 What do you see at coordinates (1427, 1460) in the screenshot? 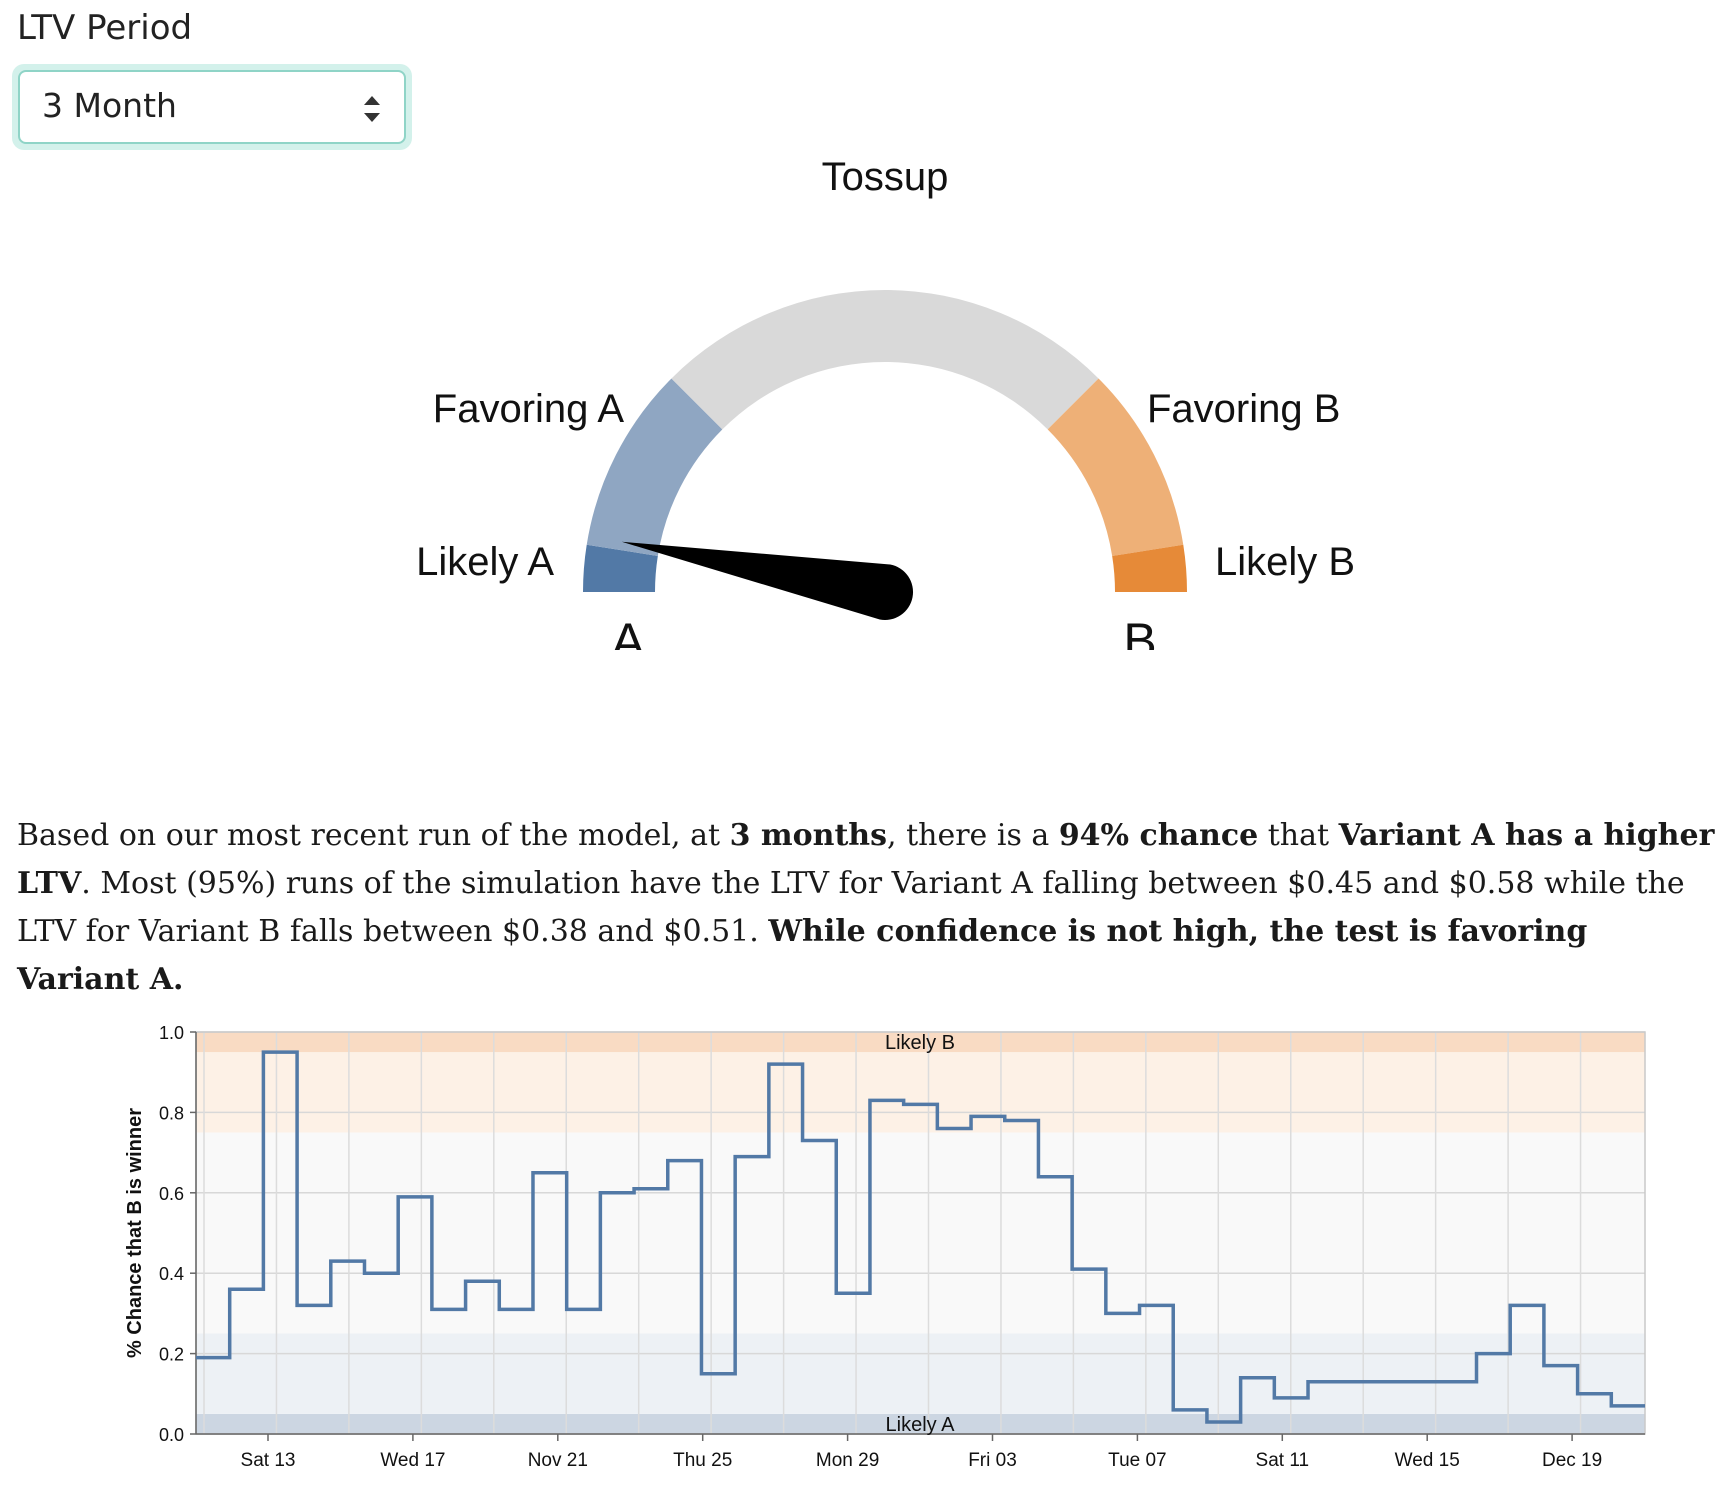
I see `x-tick-label: Wed 15` at bounding box center [1427, 1460].